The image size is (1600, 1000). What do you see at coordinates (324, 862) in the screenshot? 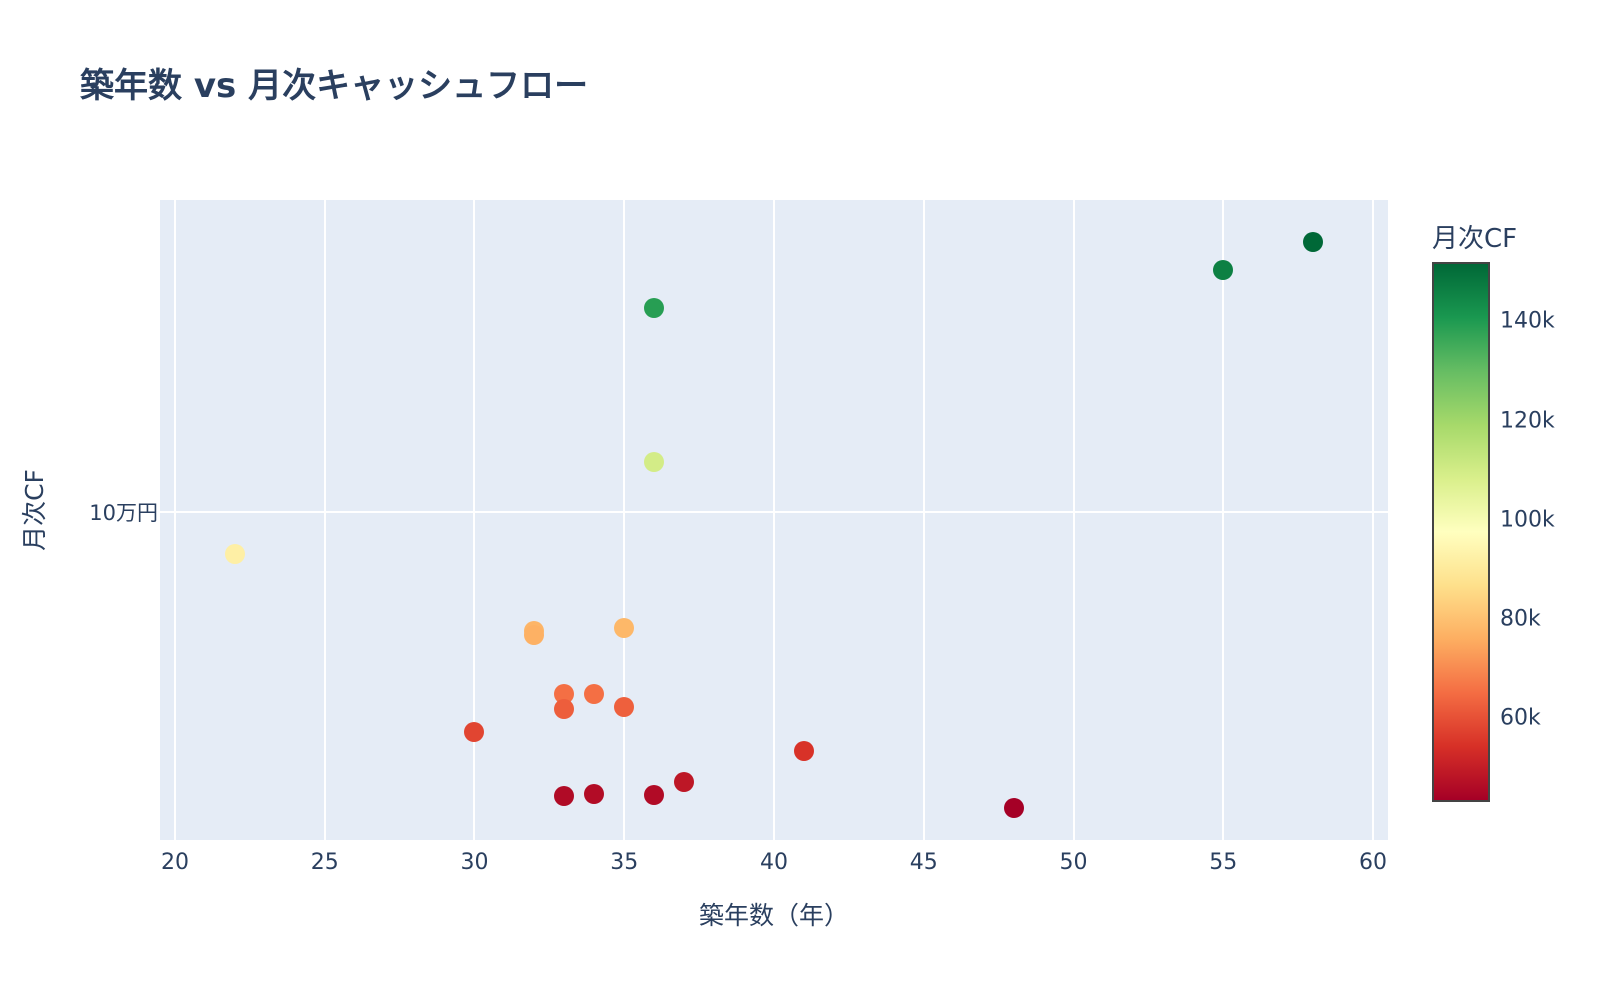
I see `x-tick-label: 25` at bounding box center [324, 862].